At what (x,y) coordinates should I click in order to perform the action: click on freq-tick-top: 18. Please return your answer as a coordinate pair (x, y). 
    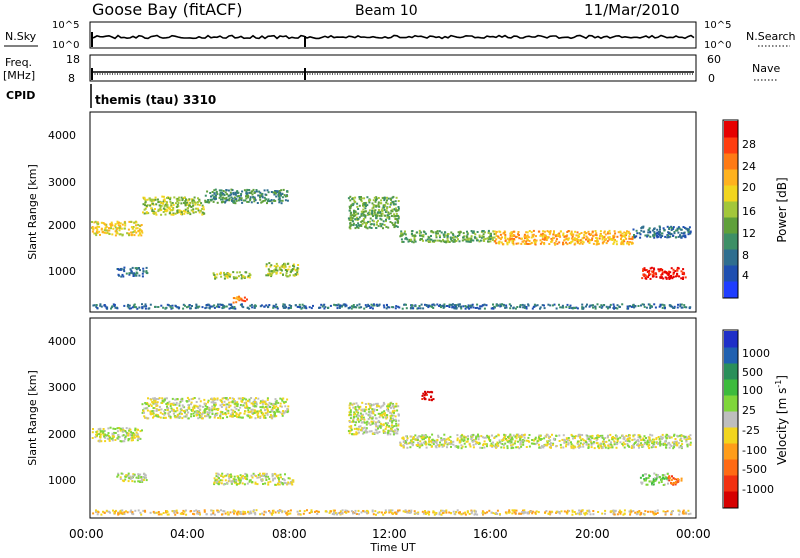
    Looking at the image, I should click on (73, 59).